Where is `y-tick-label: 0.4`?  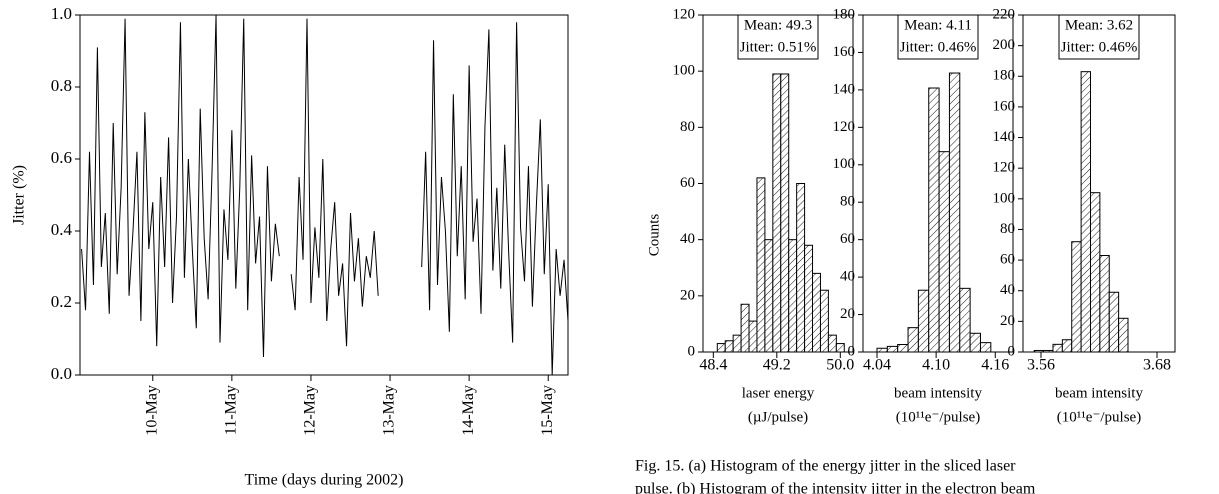 y-tick-label: 0.4 is located at coordinates (62, 229).